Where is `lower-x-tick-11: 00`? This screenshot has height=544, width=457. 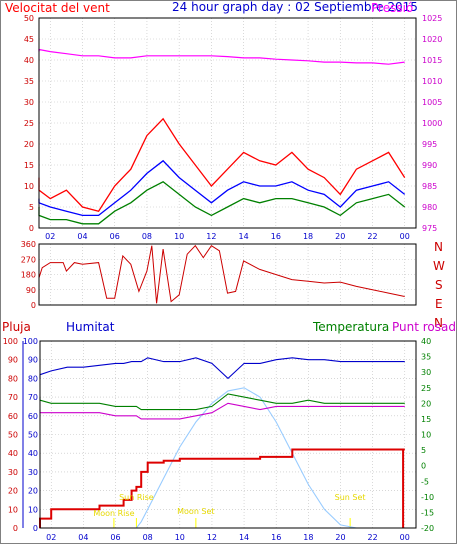 lower-x-tick-11: 00 is located at coordinates (405, 537).